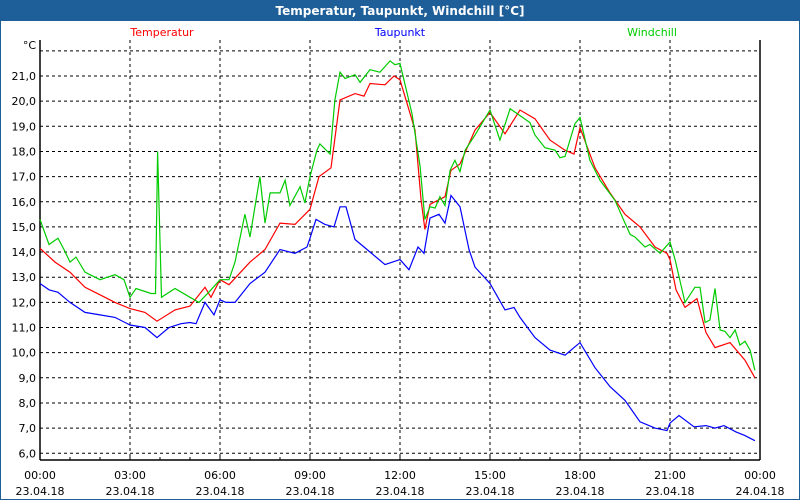 The image size is (800, 500). Describe the element at coordinates (24, 252) in the screenshot. I see `y-tick-label: 14,0` at that location.